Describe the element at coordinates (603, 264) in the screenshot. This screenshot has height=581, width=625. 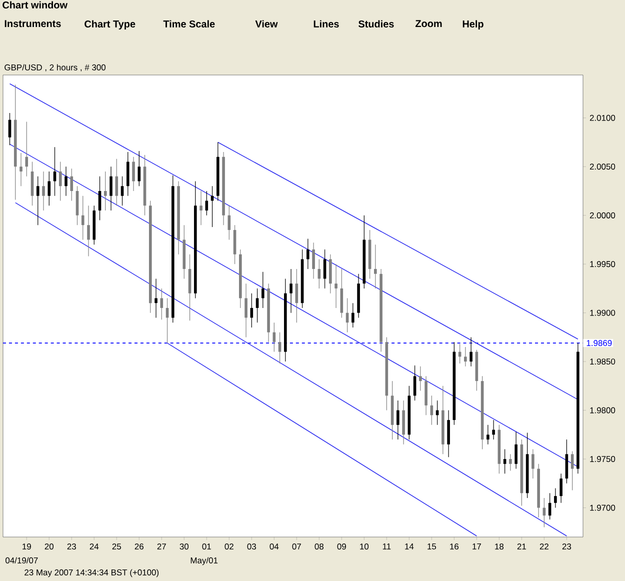
I see `y-tick-label: 1.9950` at that location.